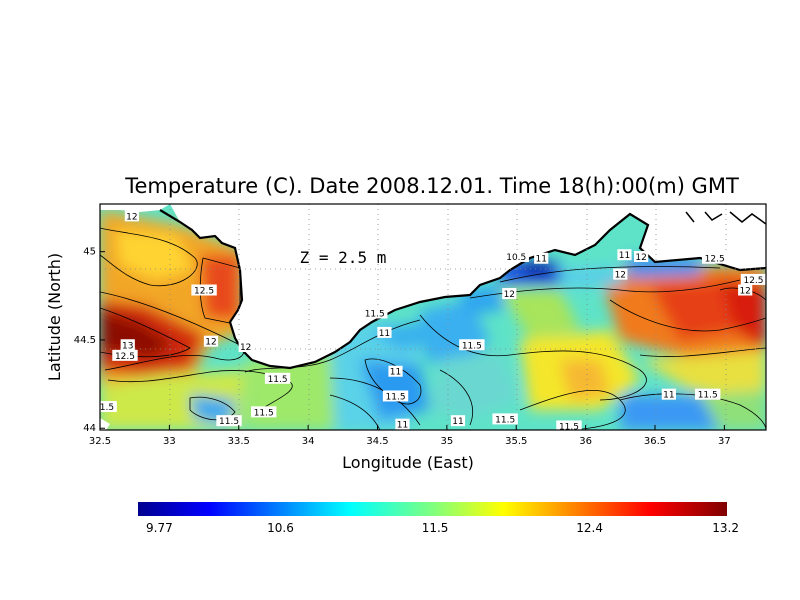 The image size is (800, 600). I want to click on contour-label-text: 10.5, so click(516, 258).